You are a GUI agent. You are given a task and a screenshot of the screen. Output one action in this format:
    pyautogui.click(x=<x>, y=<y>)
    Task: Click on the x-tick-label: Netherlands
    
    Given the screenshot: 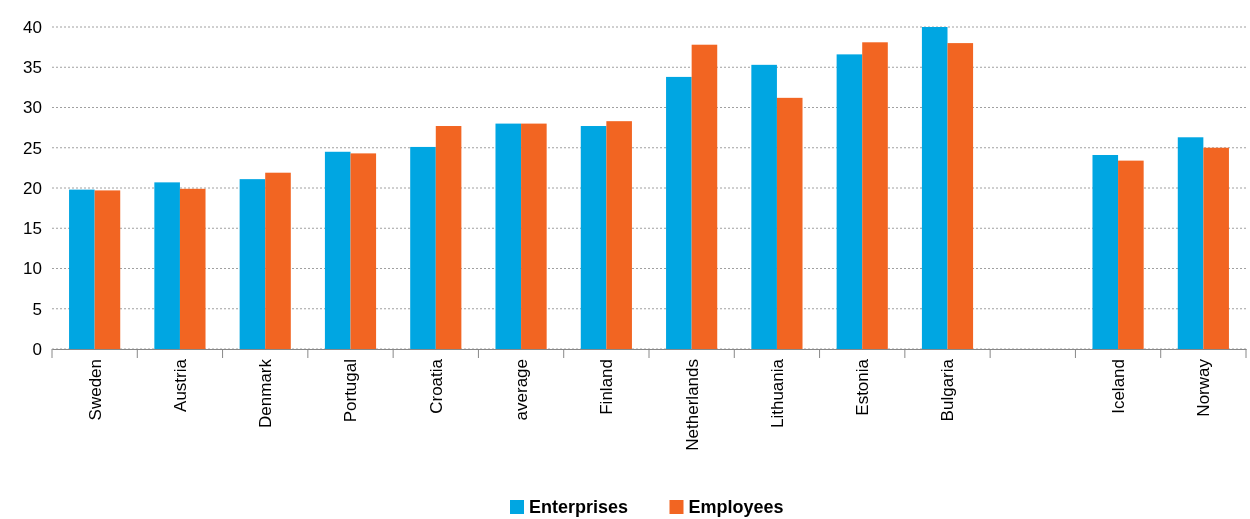 What is the action you would take?
    pyautogui.click(x=692, y=405)
    